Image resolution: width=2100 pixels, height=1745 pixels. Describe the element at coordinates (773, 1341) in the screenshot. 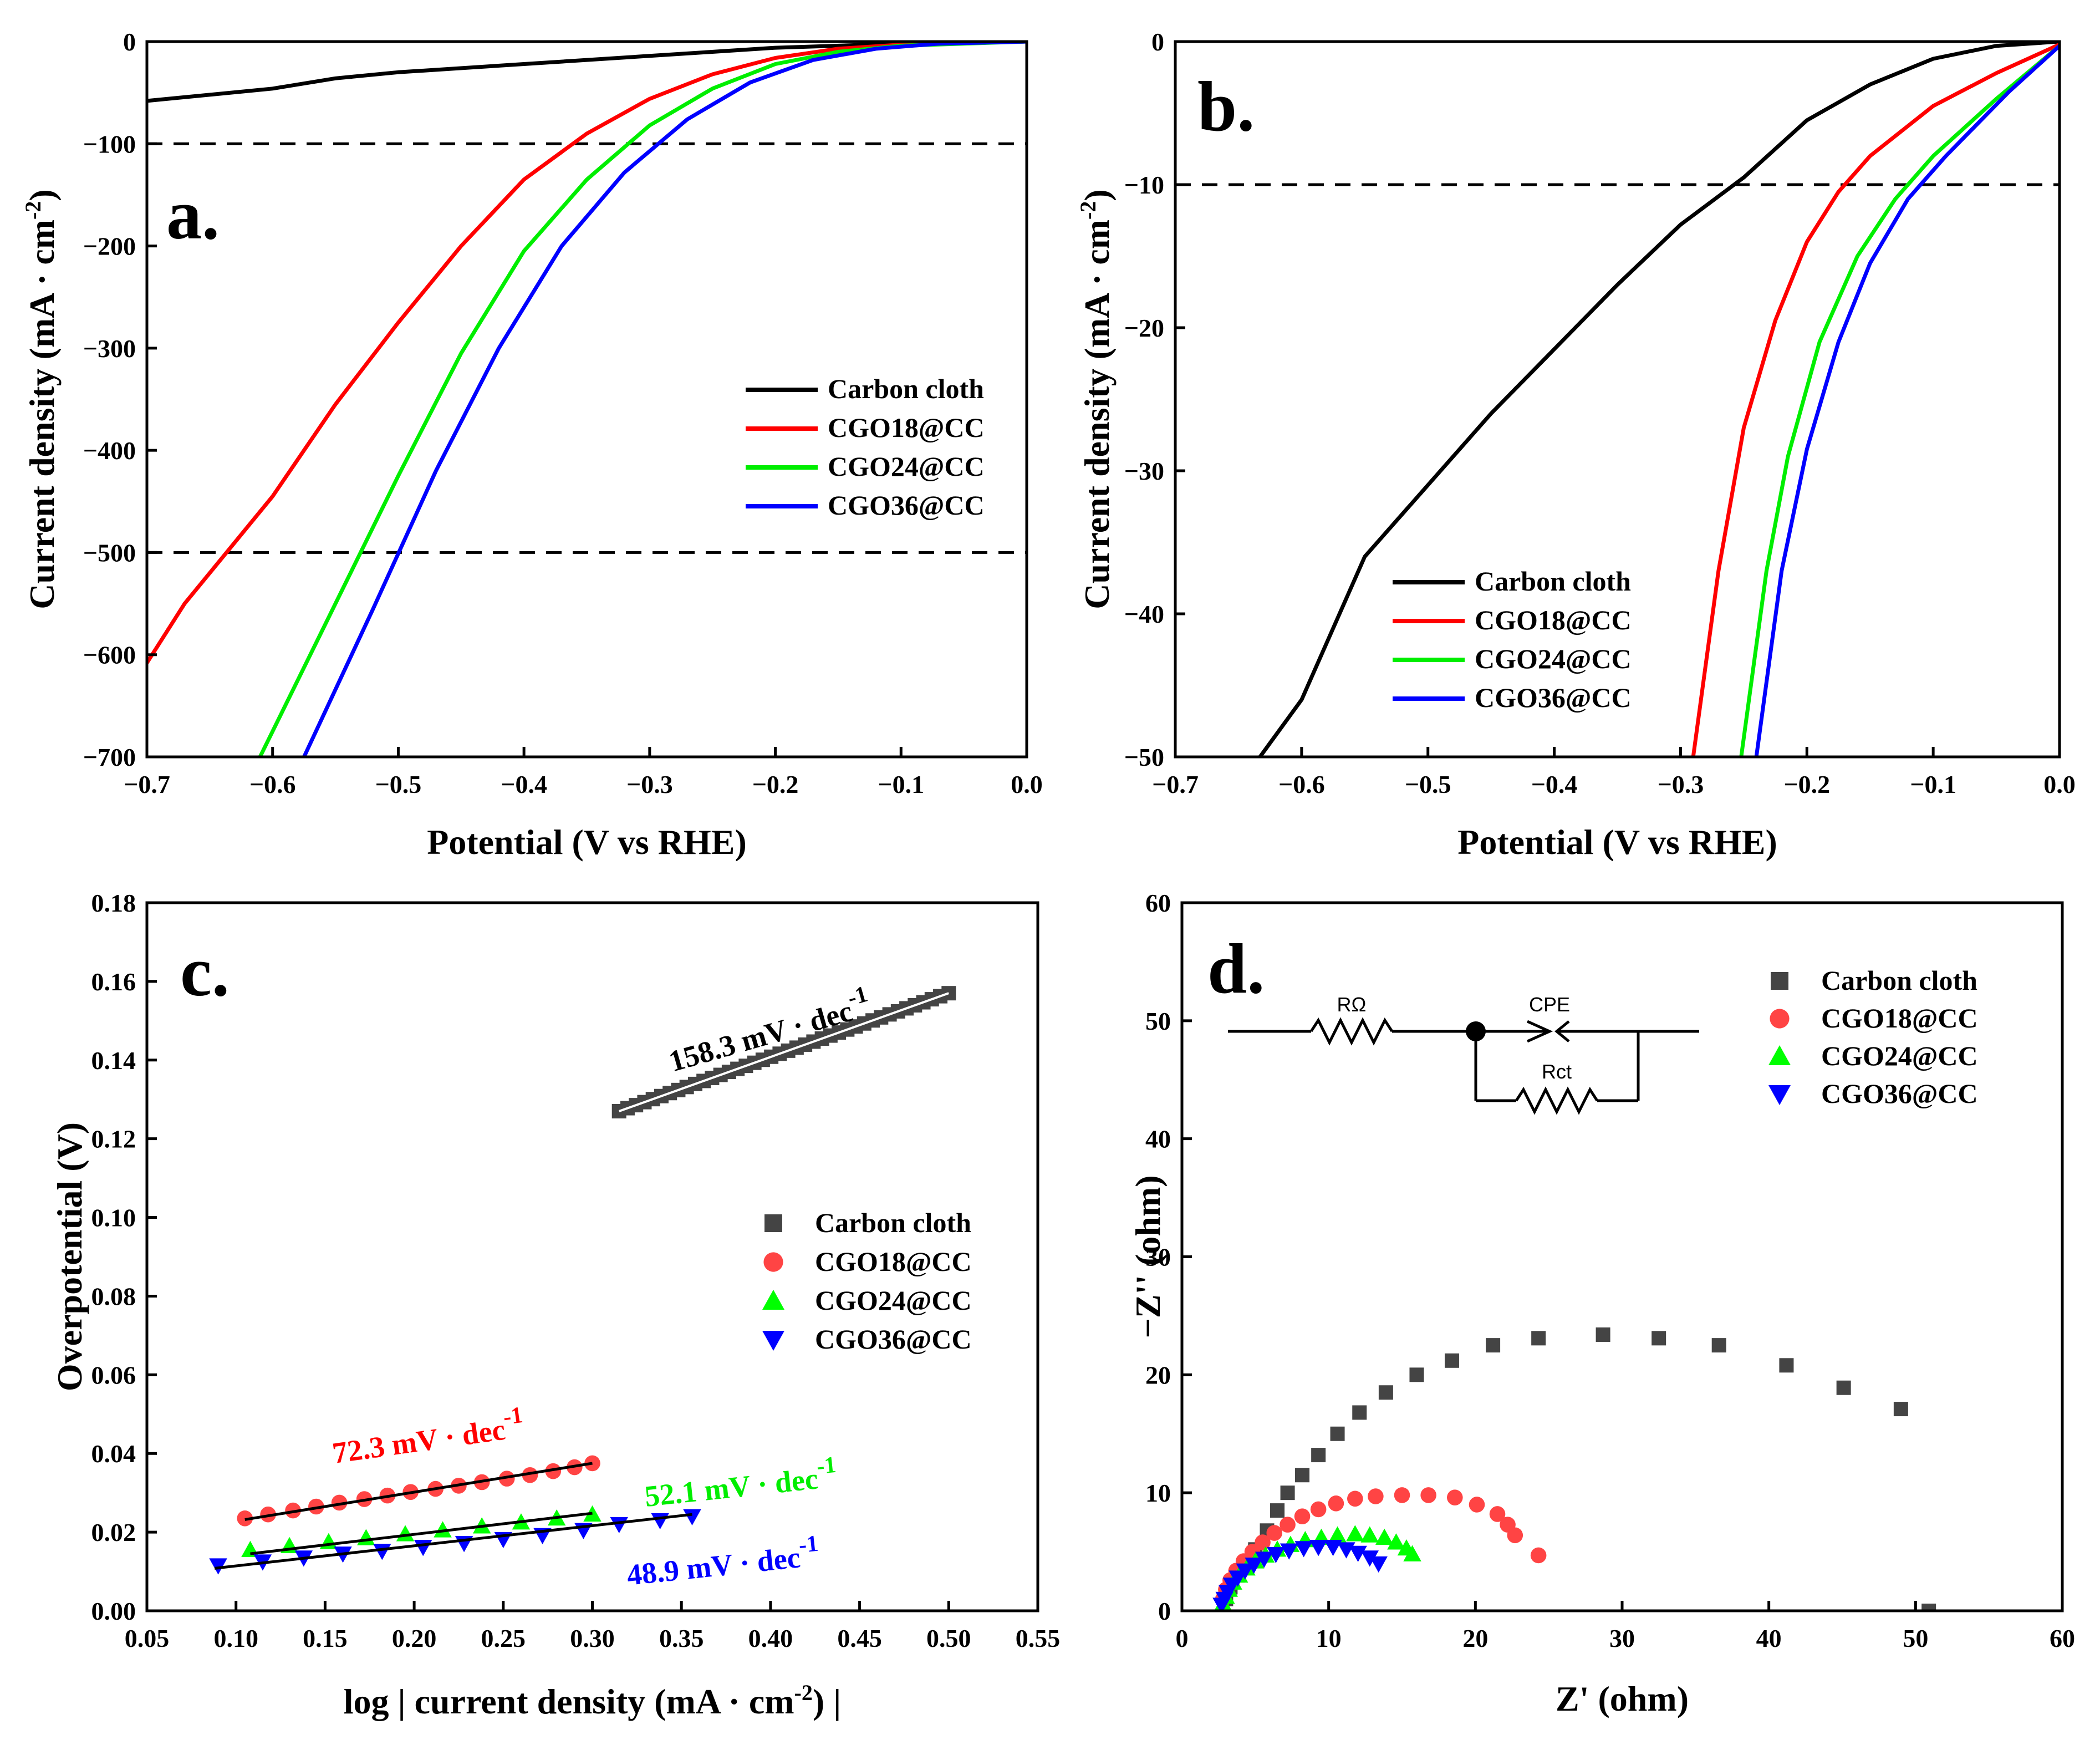

I see `legend-marker-cgo36-cc` at that location.